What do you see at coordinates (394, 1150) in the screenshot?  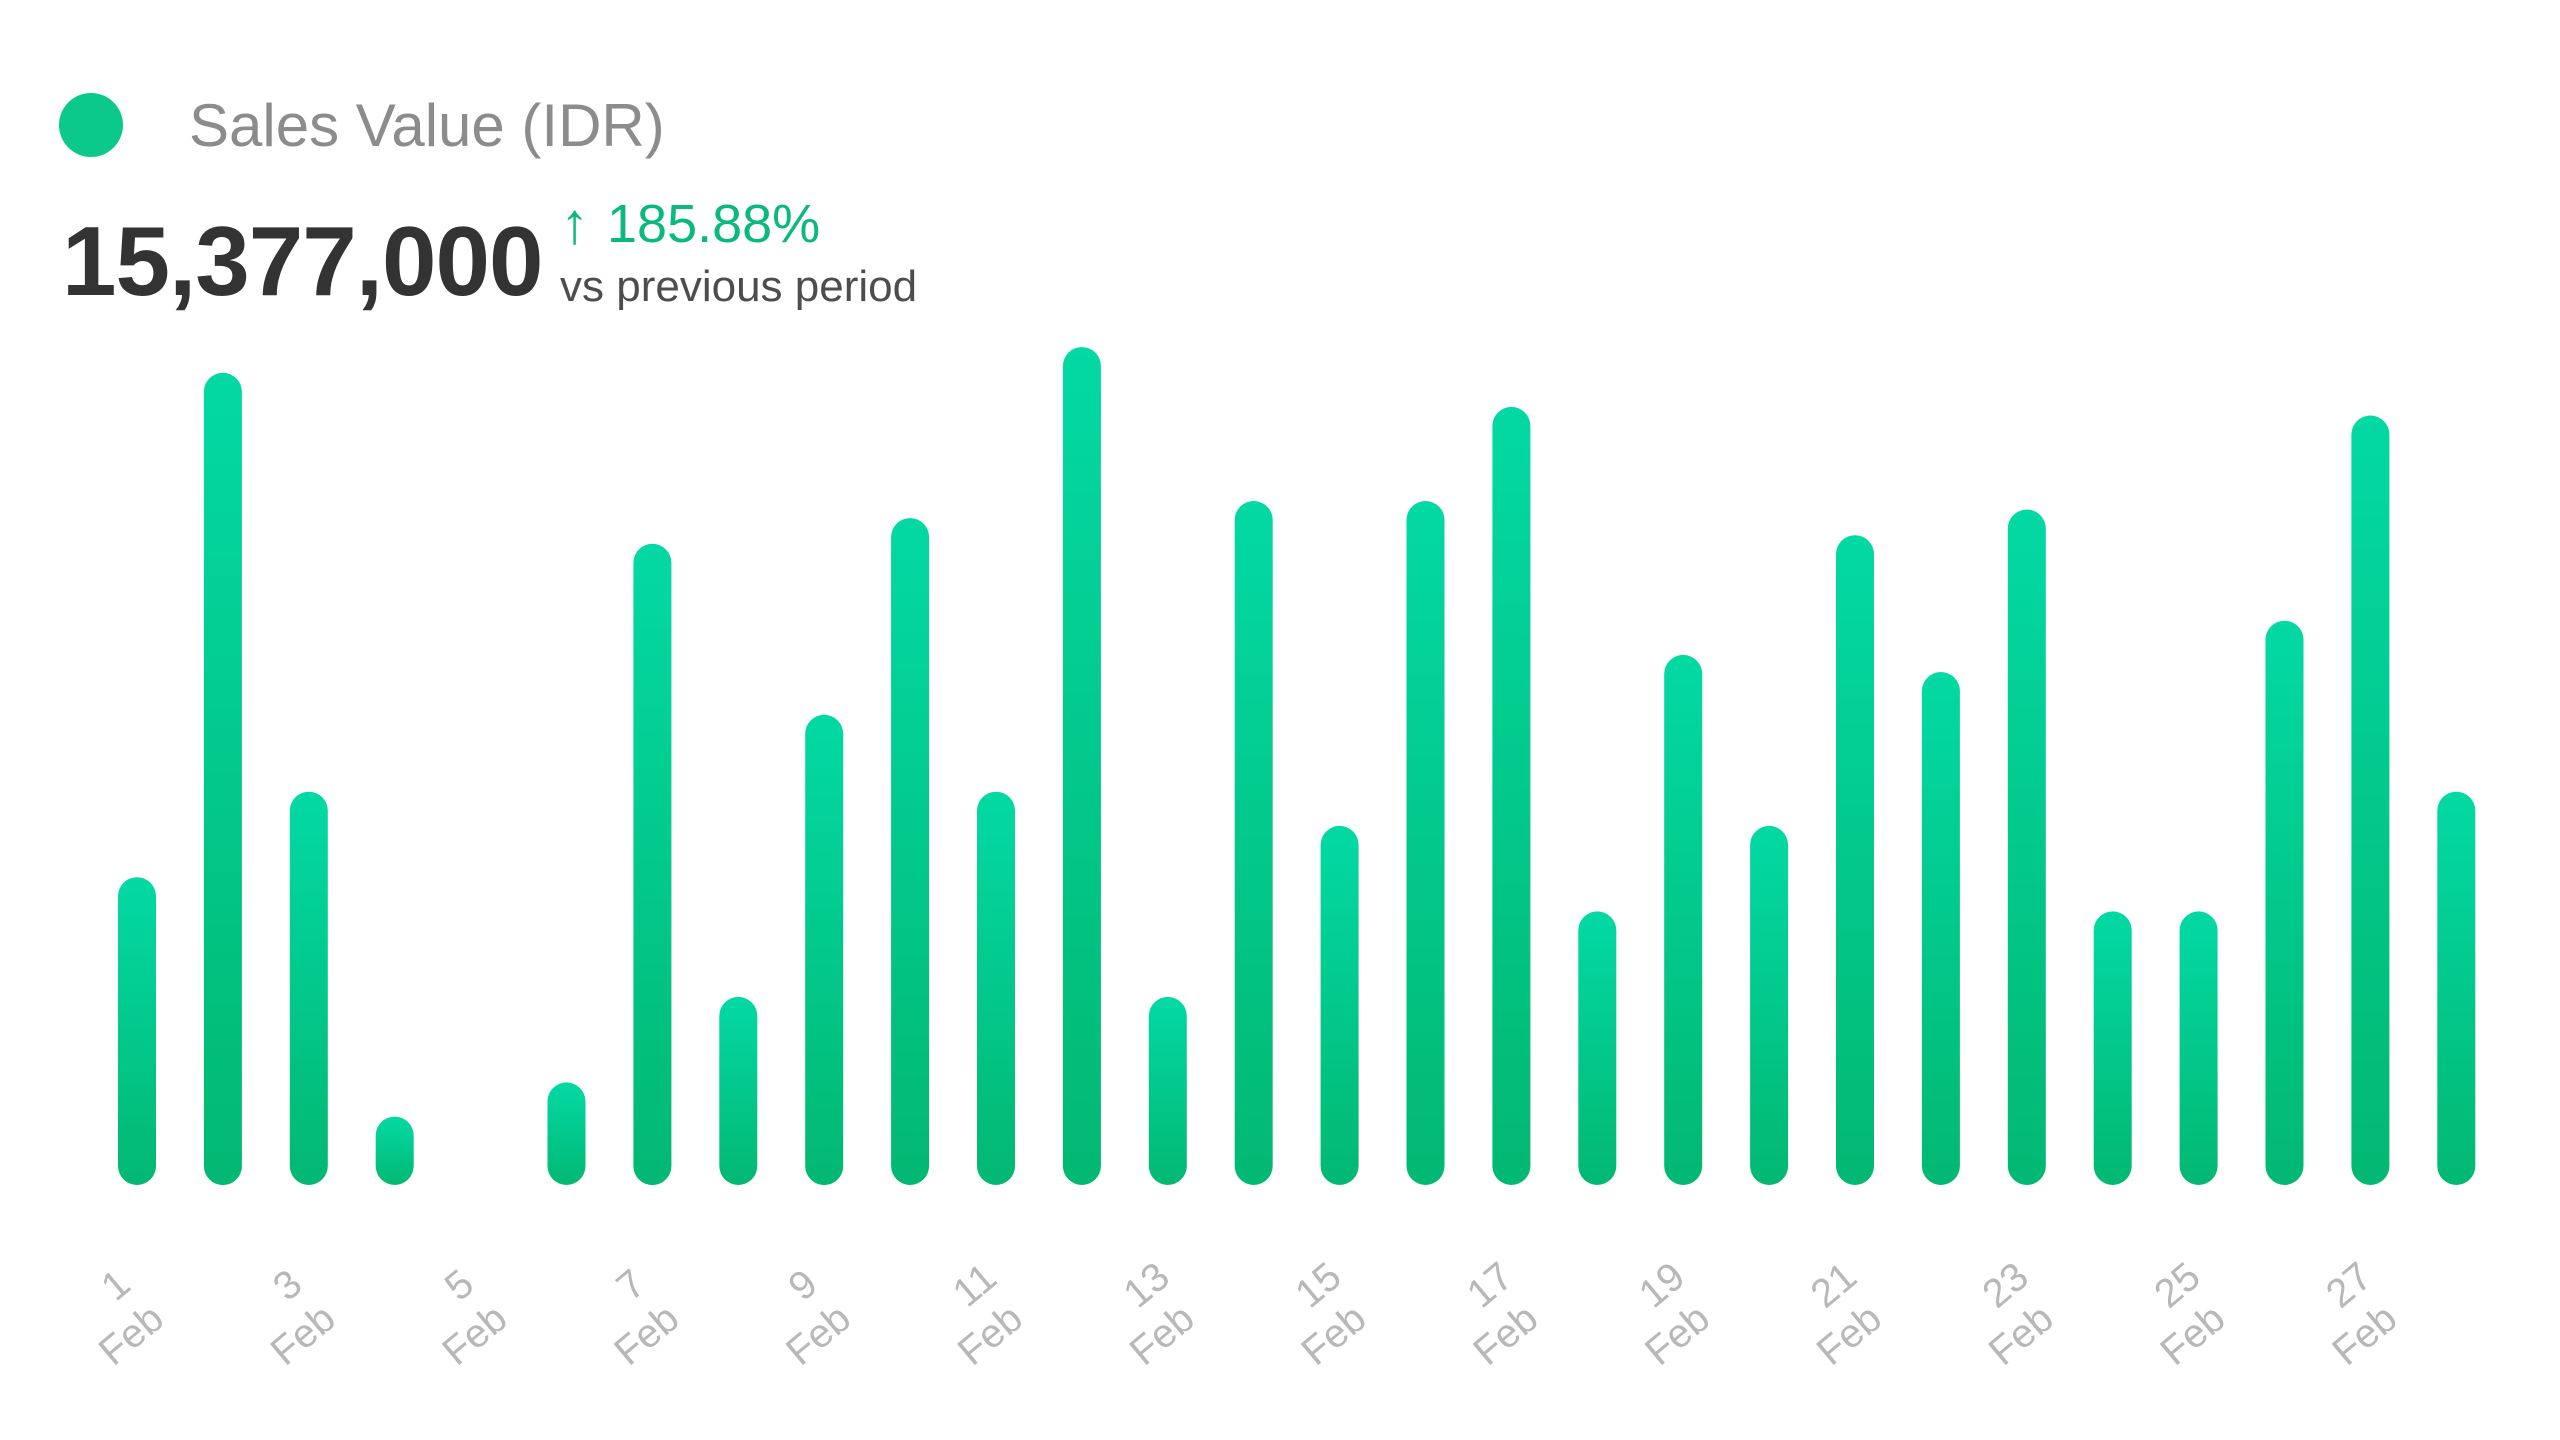 I see `bar-4-feb` at bounding box center [394, 1150].